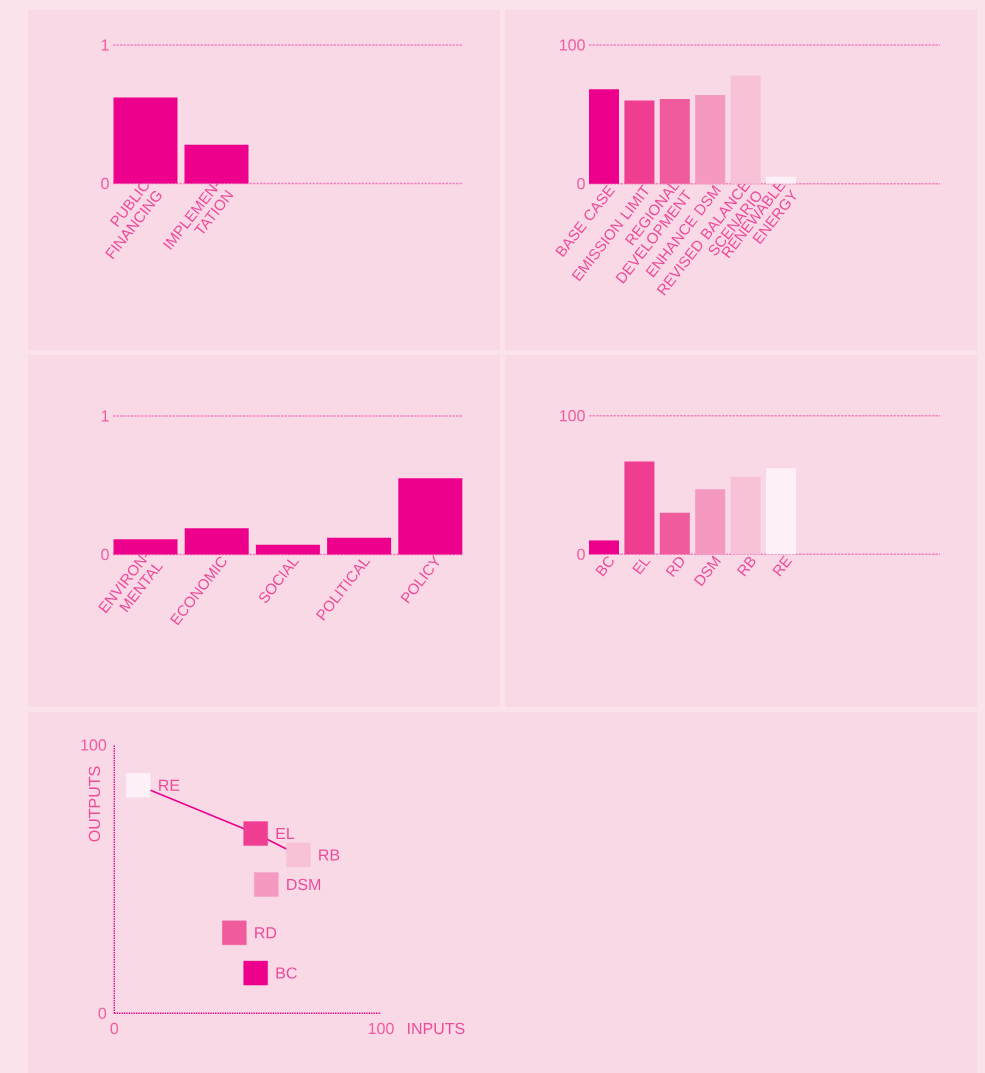 Image resolution: width=985 pixels, height=1073 pixels. Describe the element at coordinates (94, 804) in the screenshot. I see `y-axis-title: OUTPUTS` at that location.